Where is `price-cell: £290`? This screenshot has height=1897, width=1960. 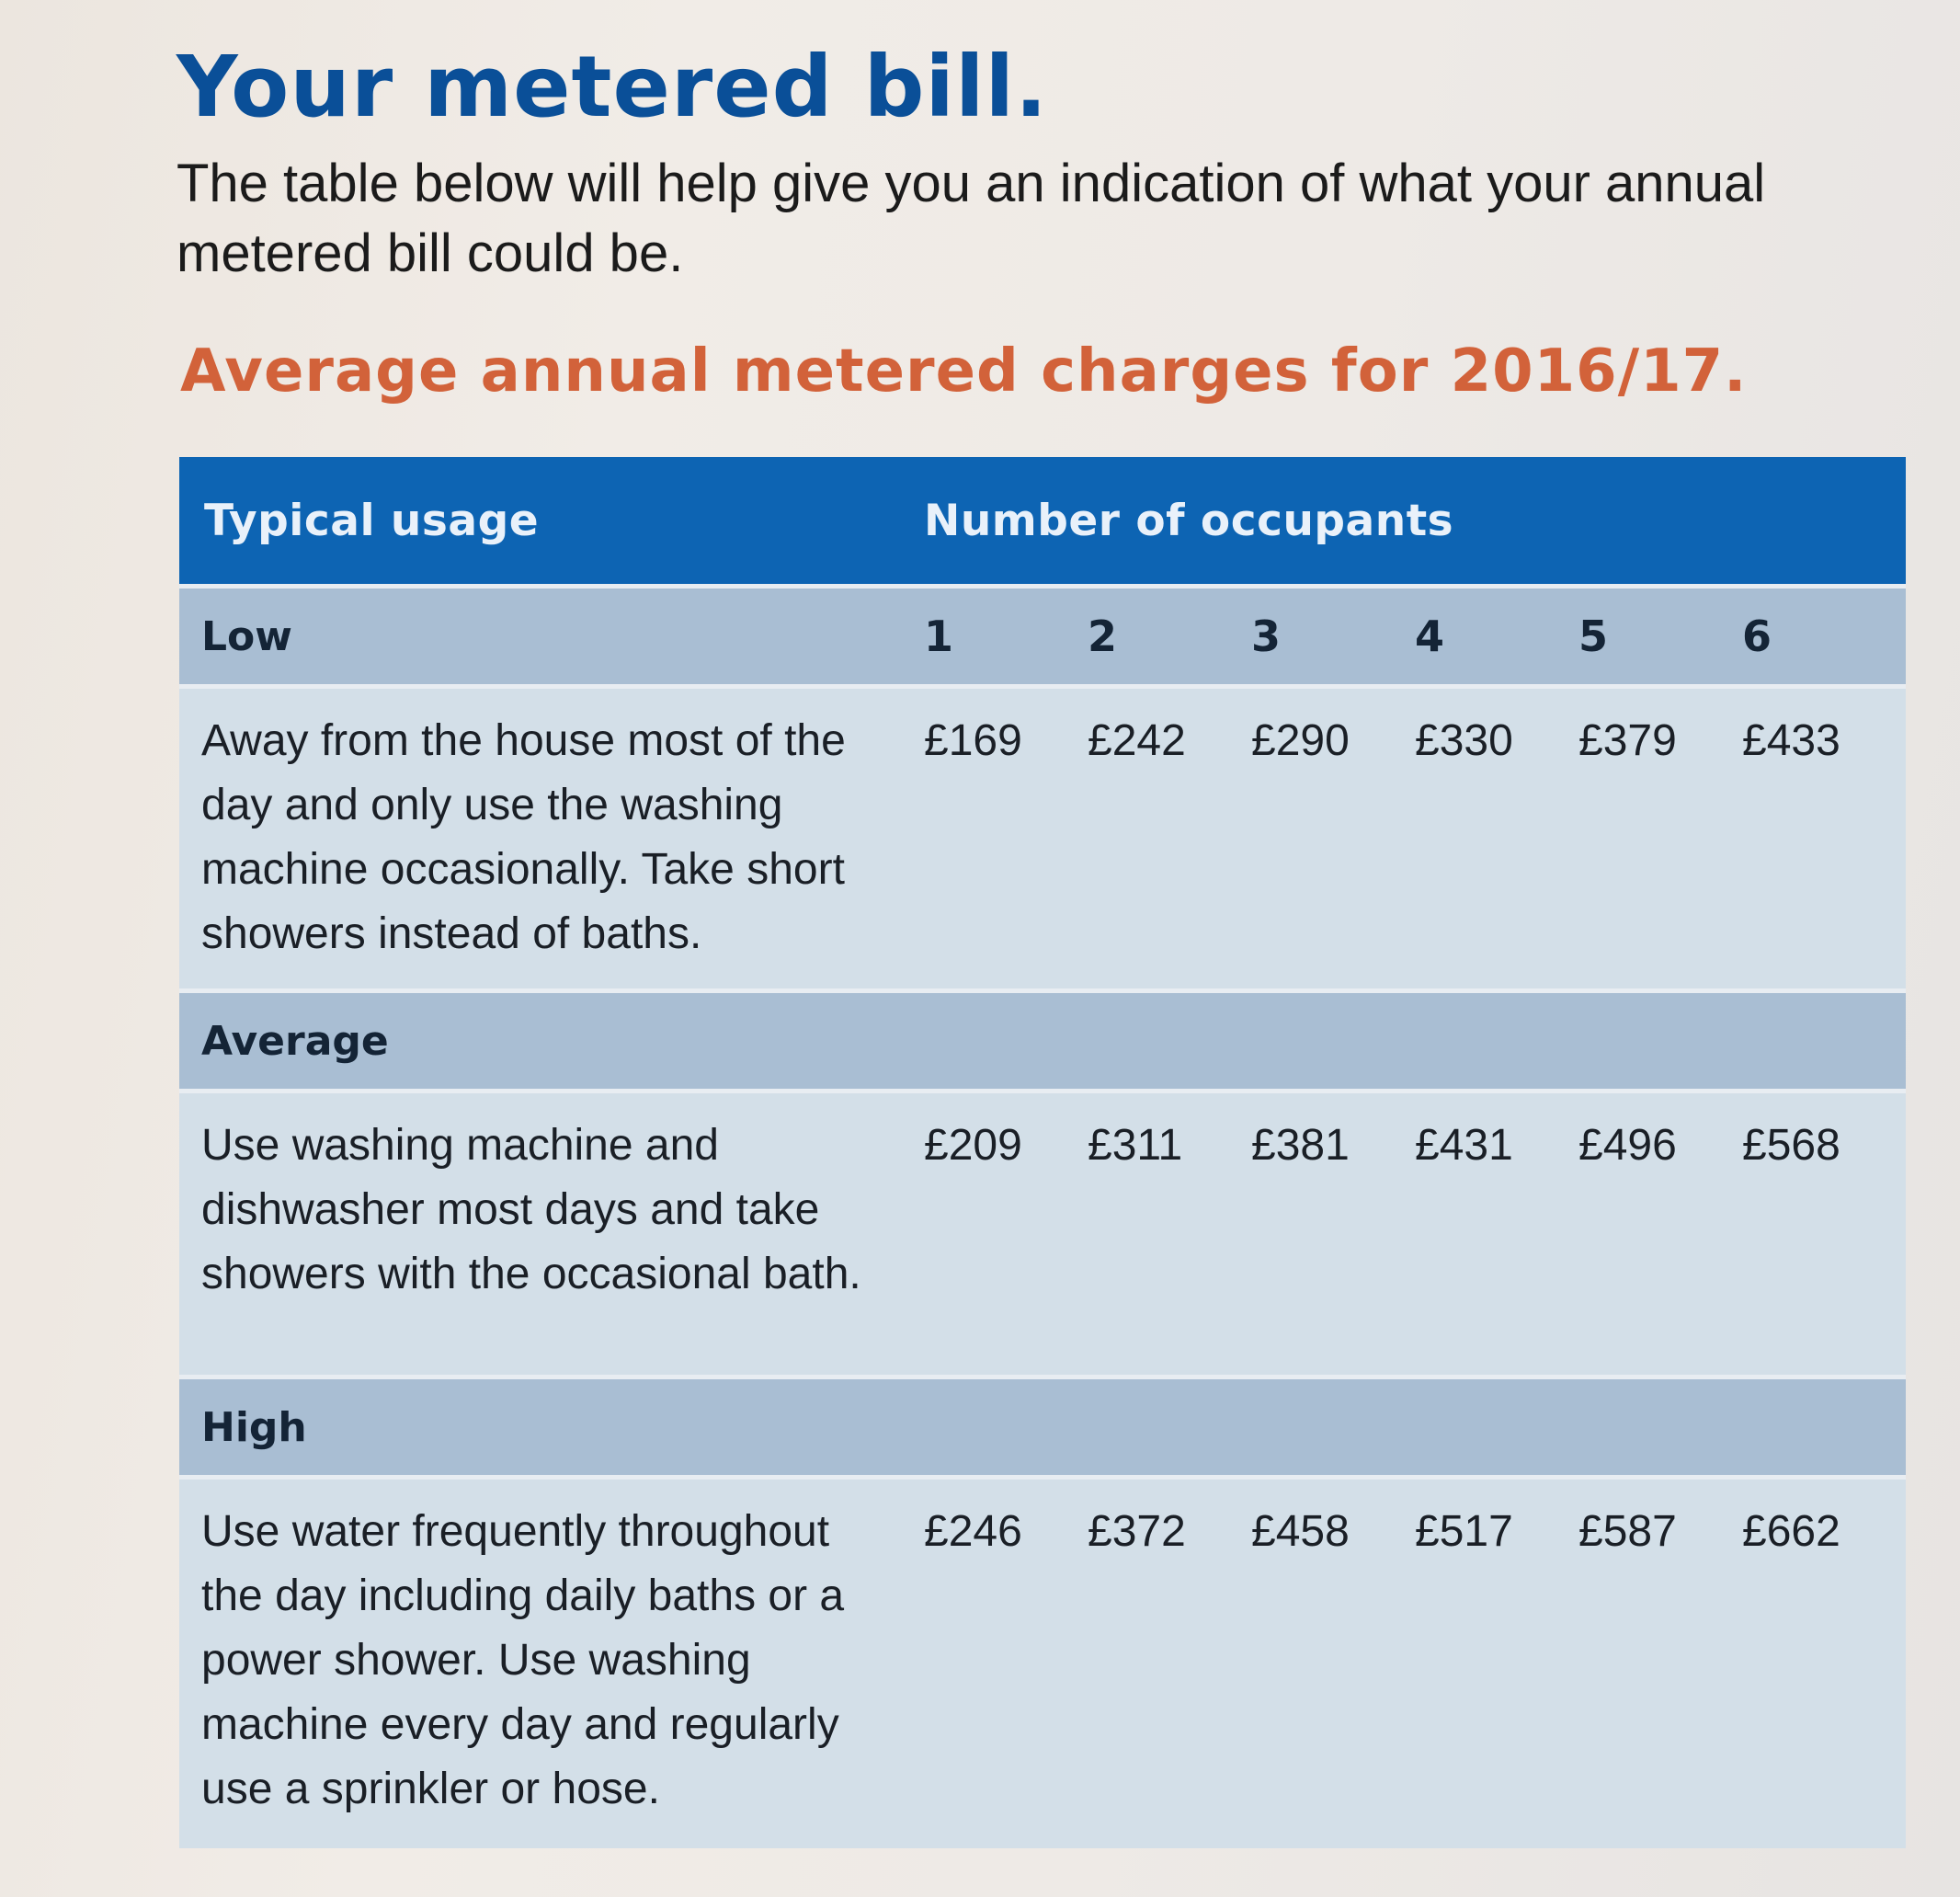 price-cell: £290 is located at coordinates (1333, 837).